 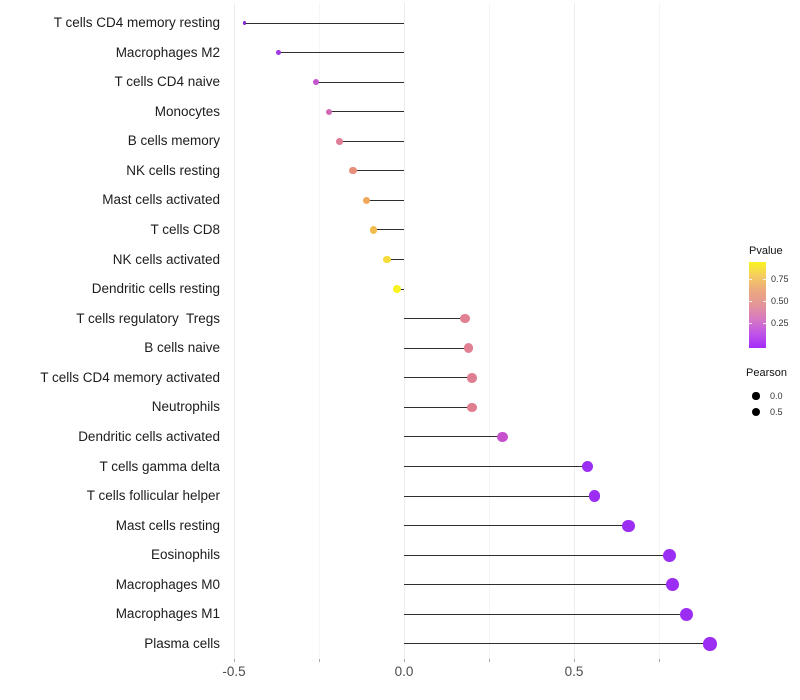 I want to click on pearson-legend-label: 0.5, so click(x=776, y=412).